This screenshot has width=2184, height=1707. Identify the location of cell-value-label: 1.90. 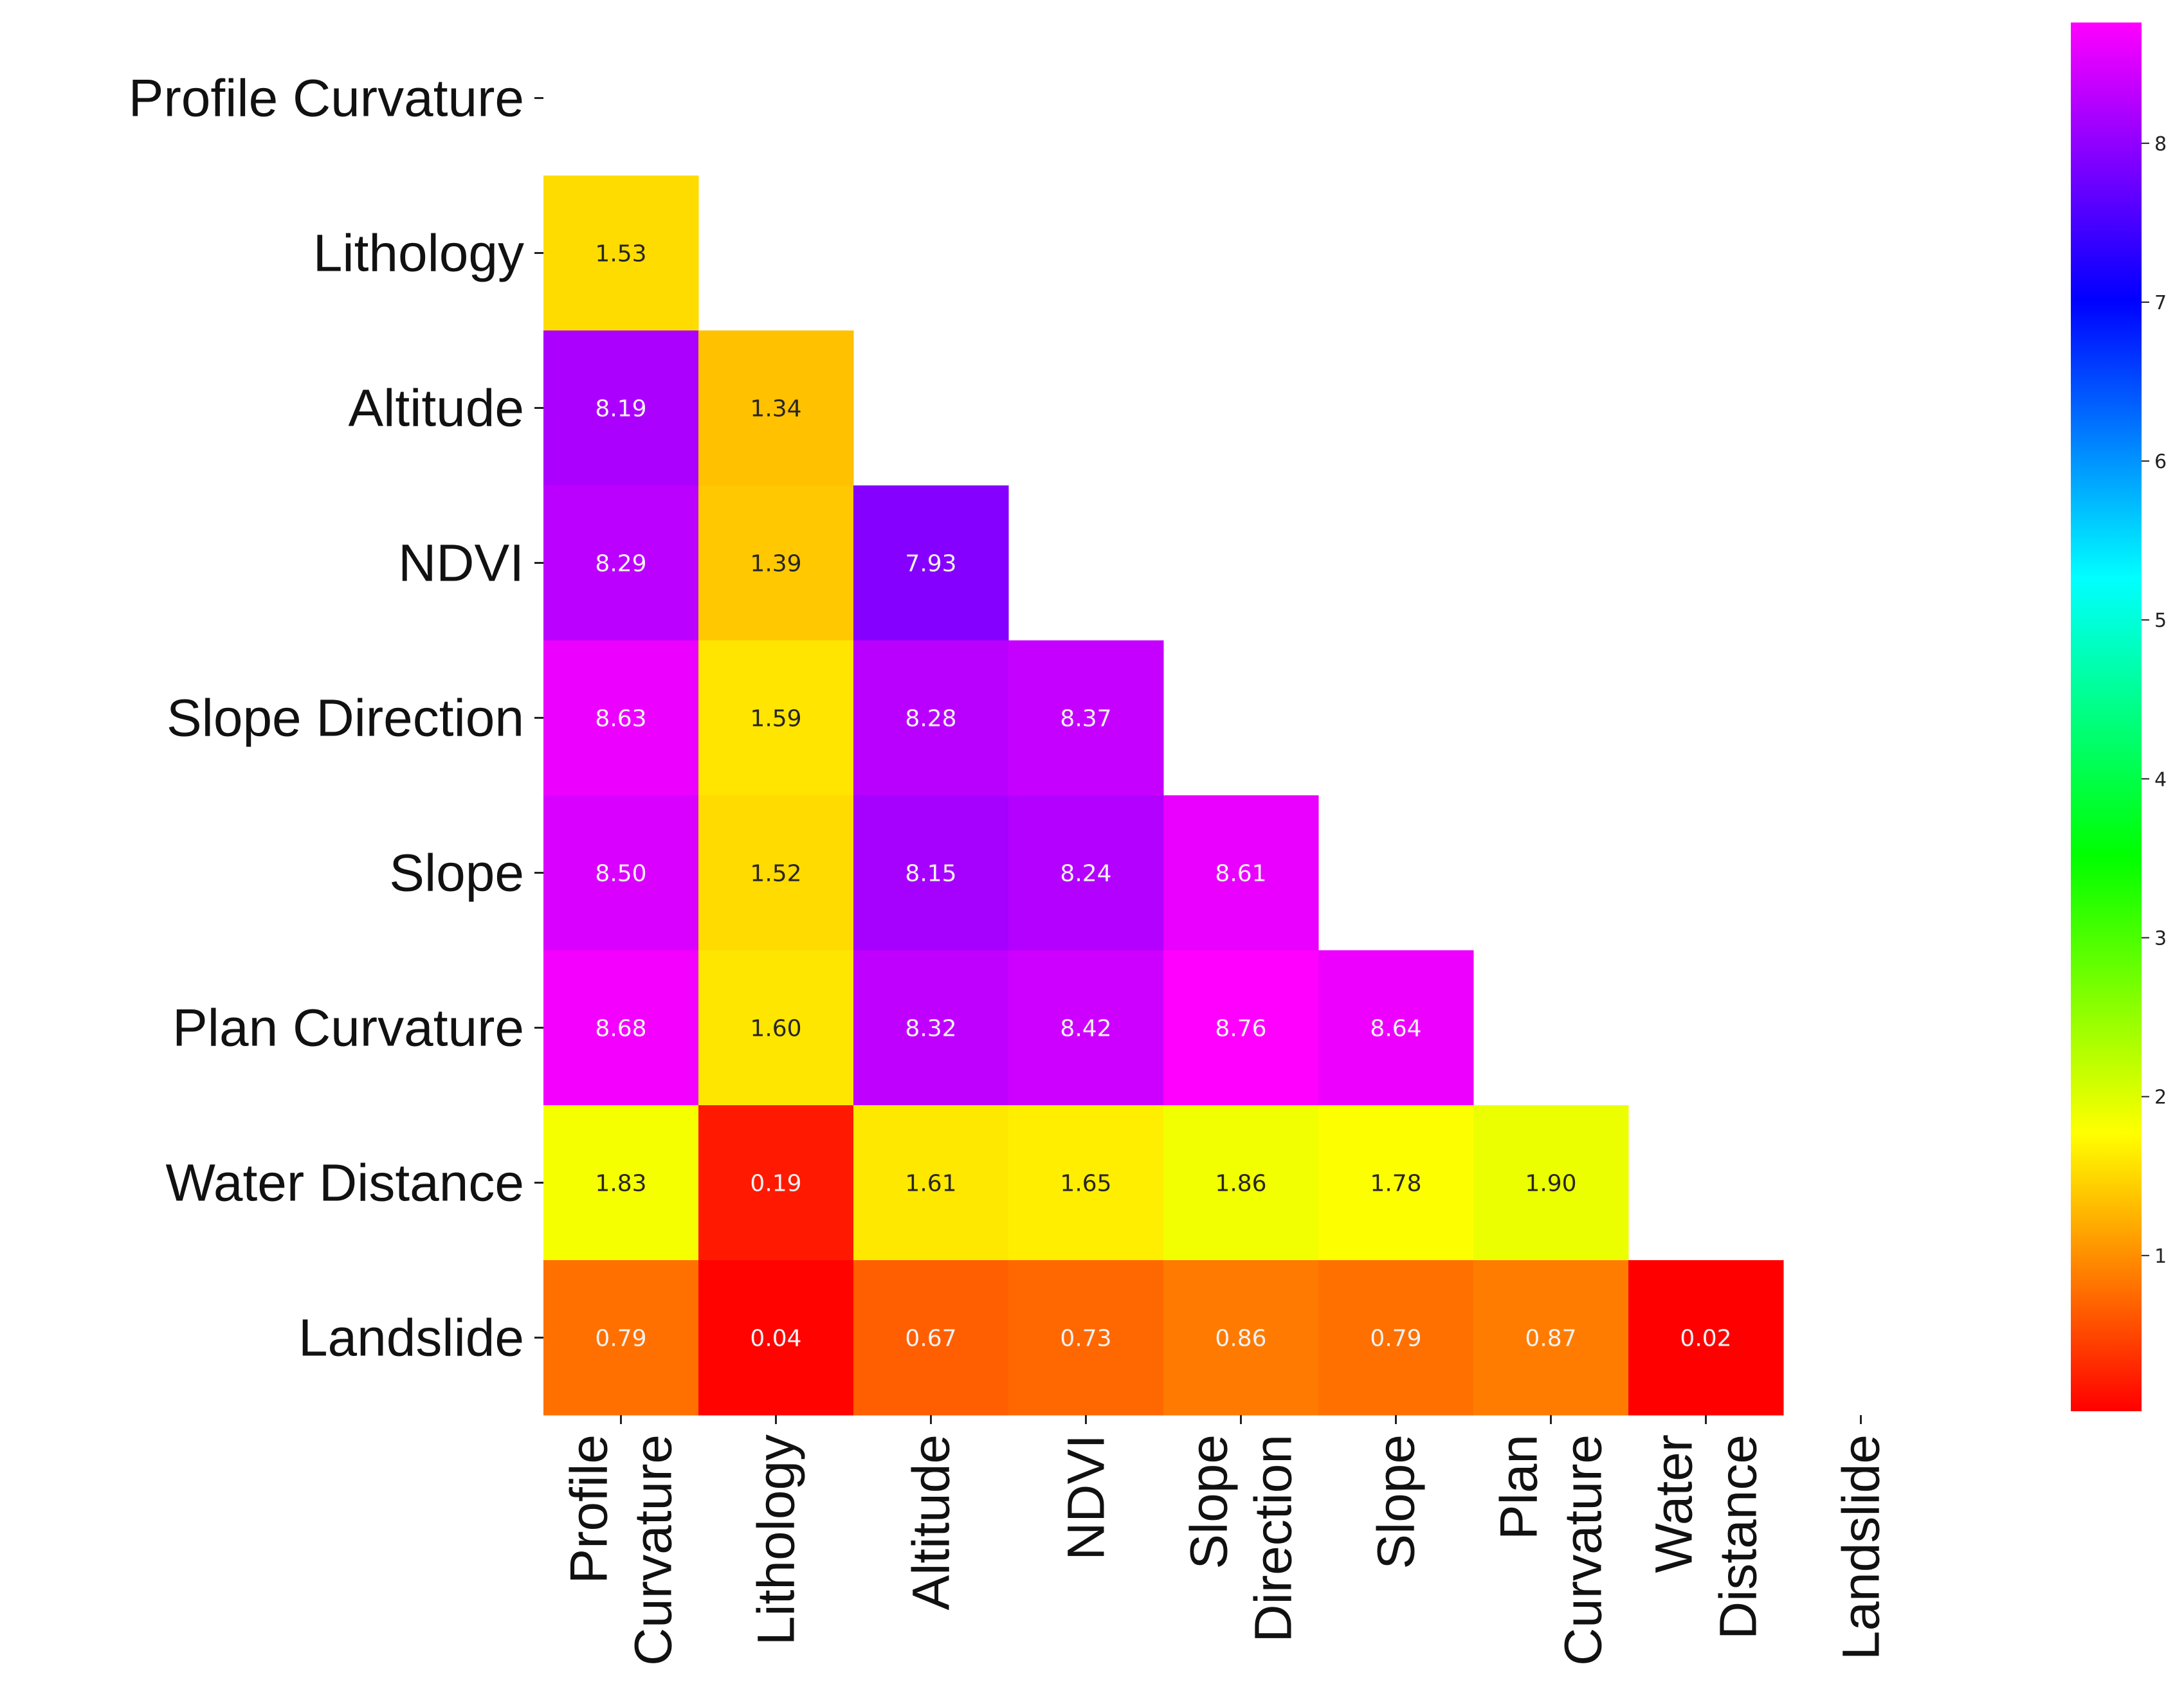
(1550, 1184).